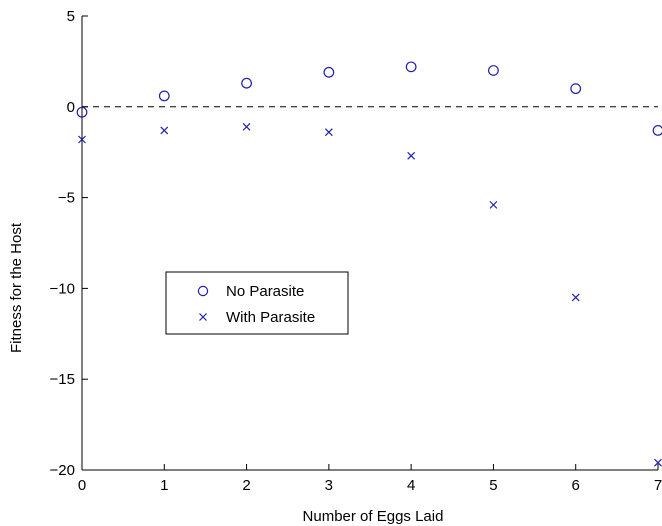 Image resolution: width=662 pixels, height=526 pixels. I want to click on x-axis-ticks: 0 1 2 3 4 5 6 7, so click(370, 479).